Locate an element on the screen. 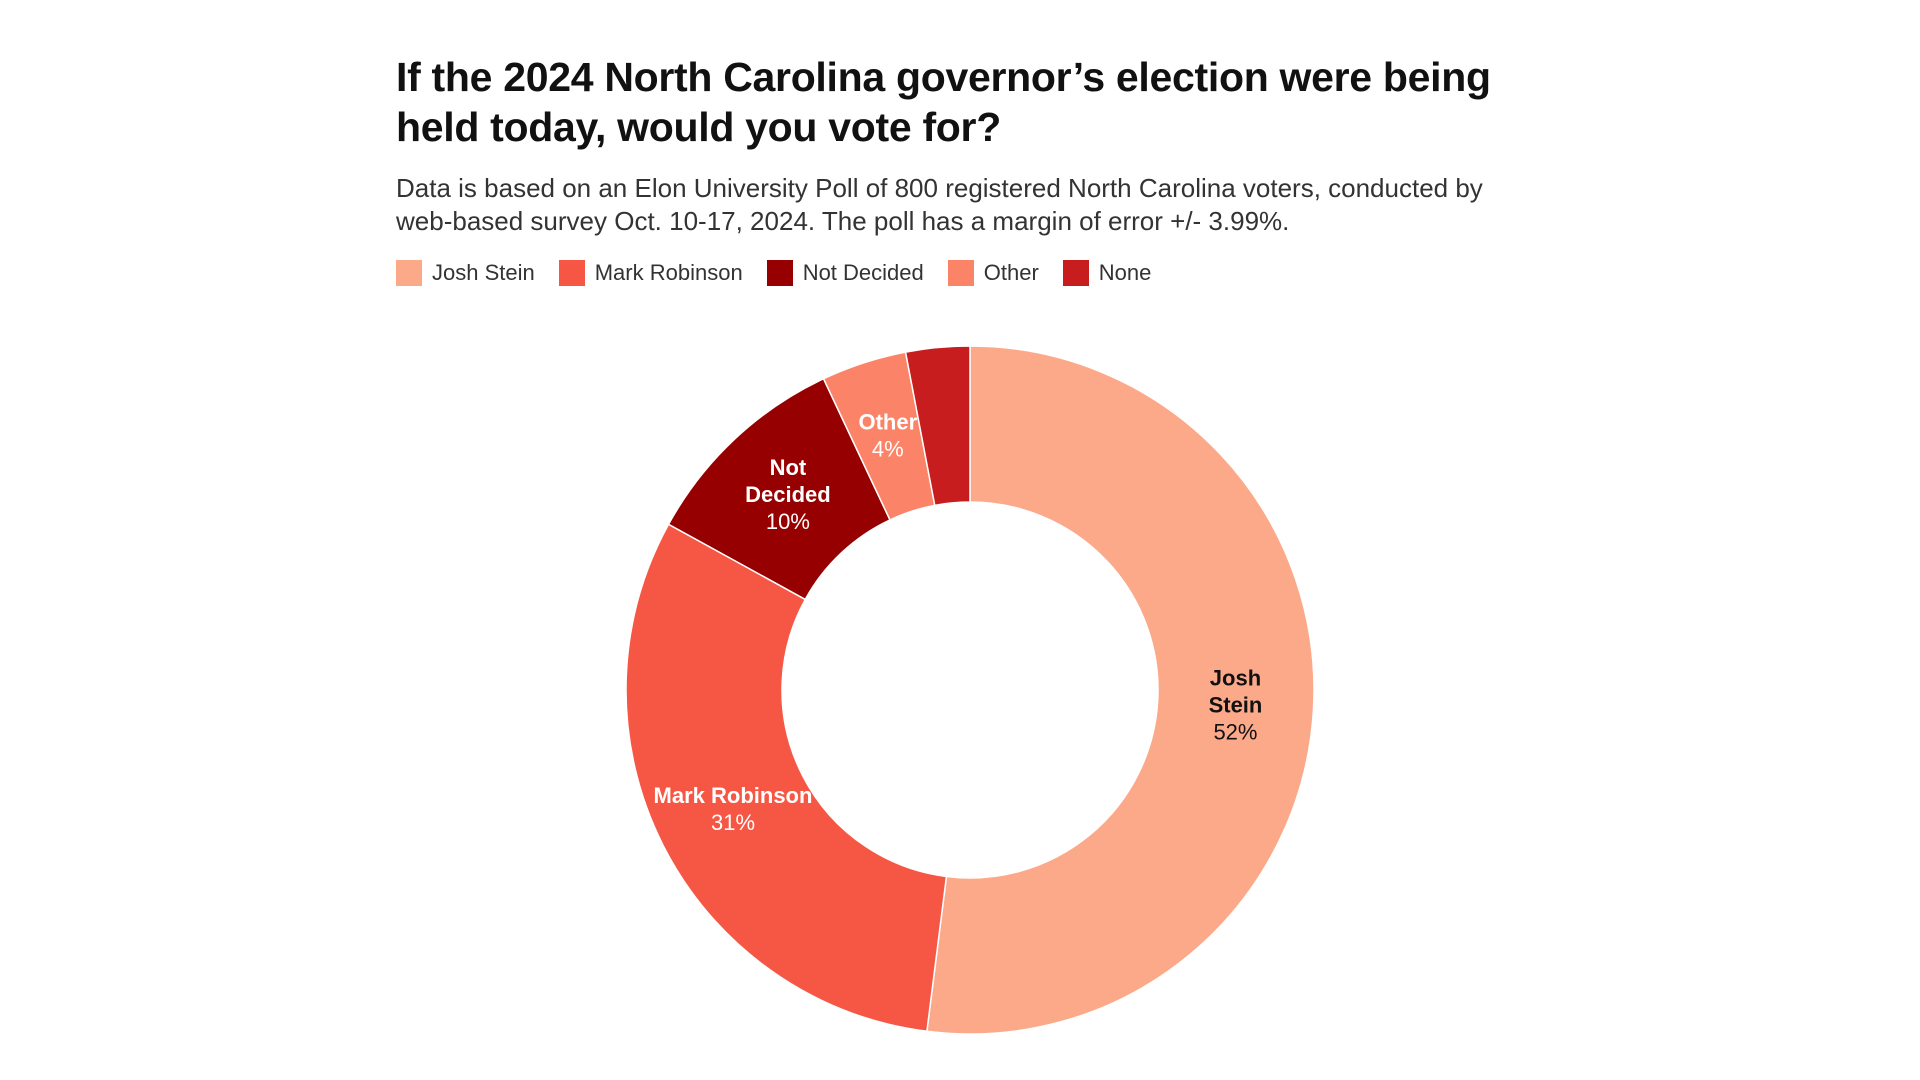  slice-name-other: Other is located at coordinates (887, 421).